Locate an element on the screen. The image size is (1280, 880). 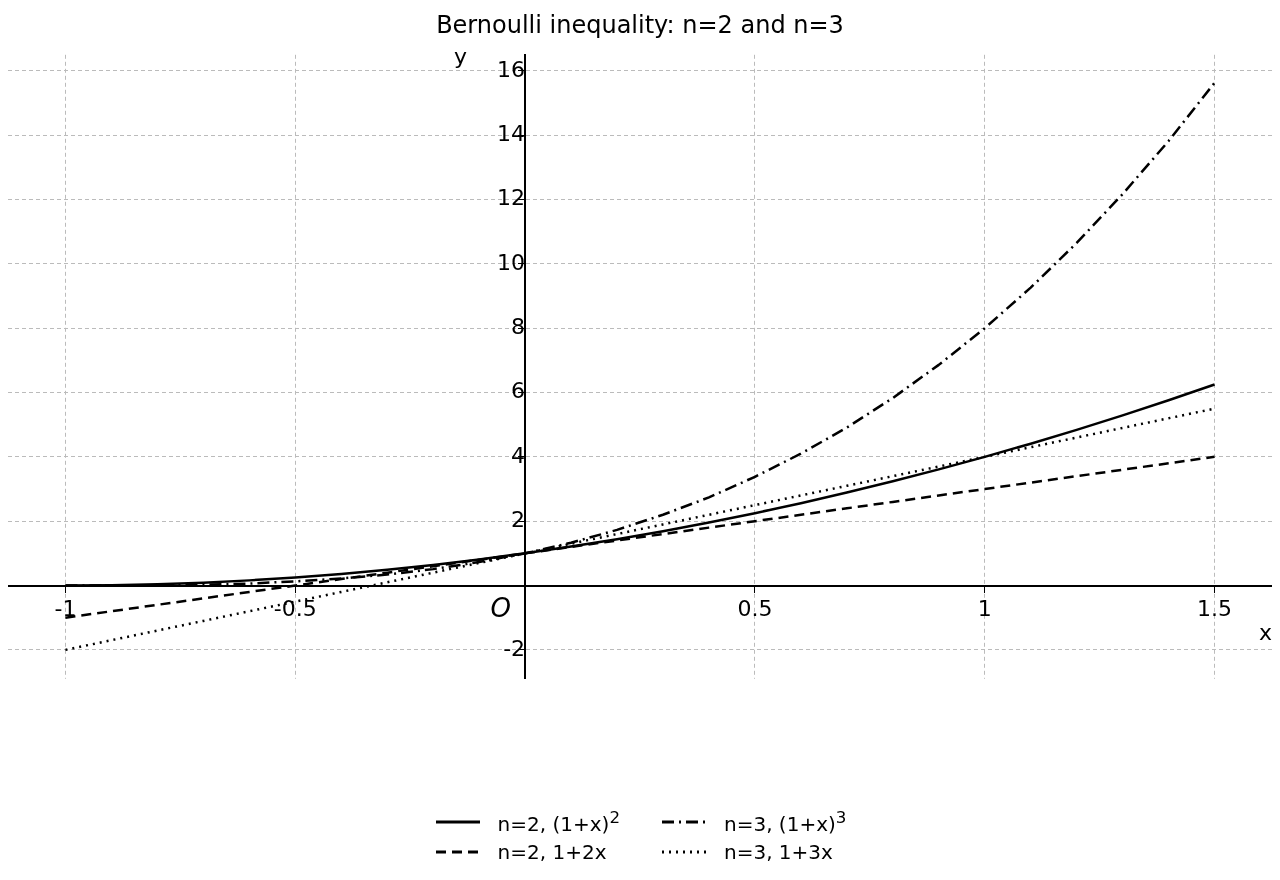
annotation: O is located at coordinates (501, 608).